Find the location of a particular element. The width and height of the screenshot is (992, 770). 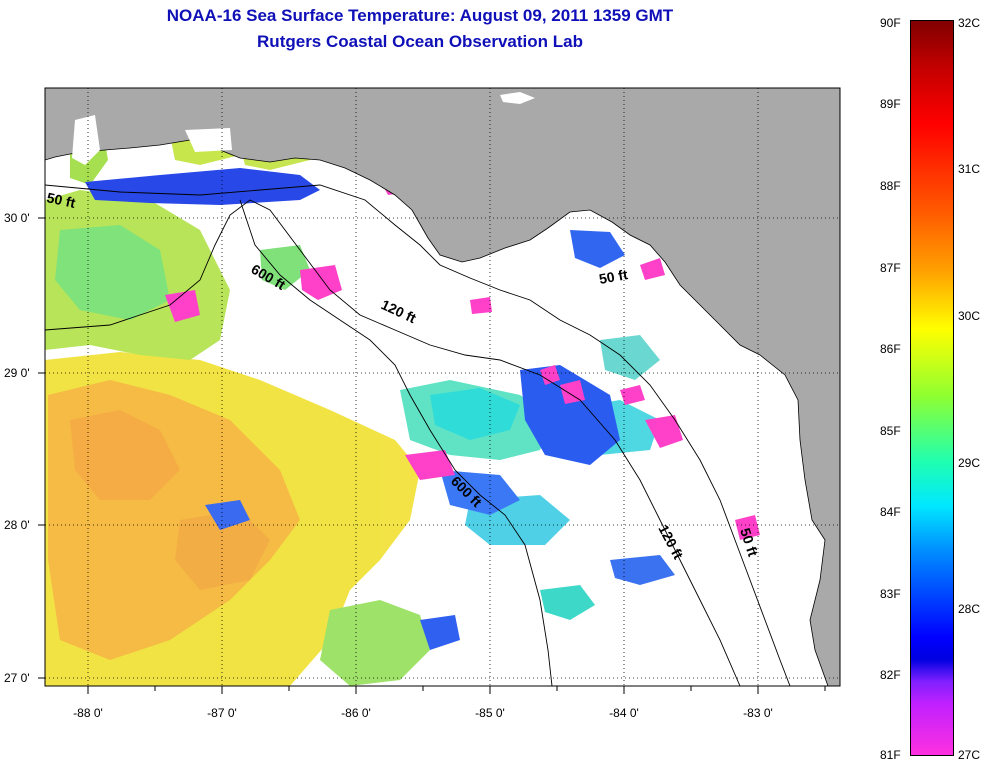

colorbar-f-label: 83F is located at coordinates (890, 594).